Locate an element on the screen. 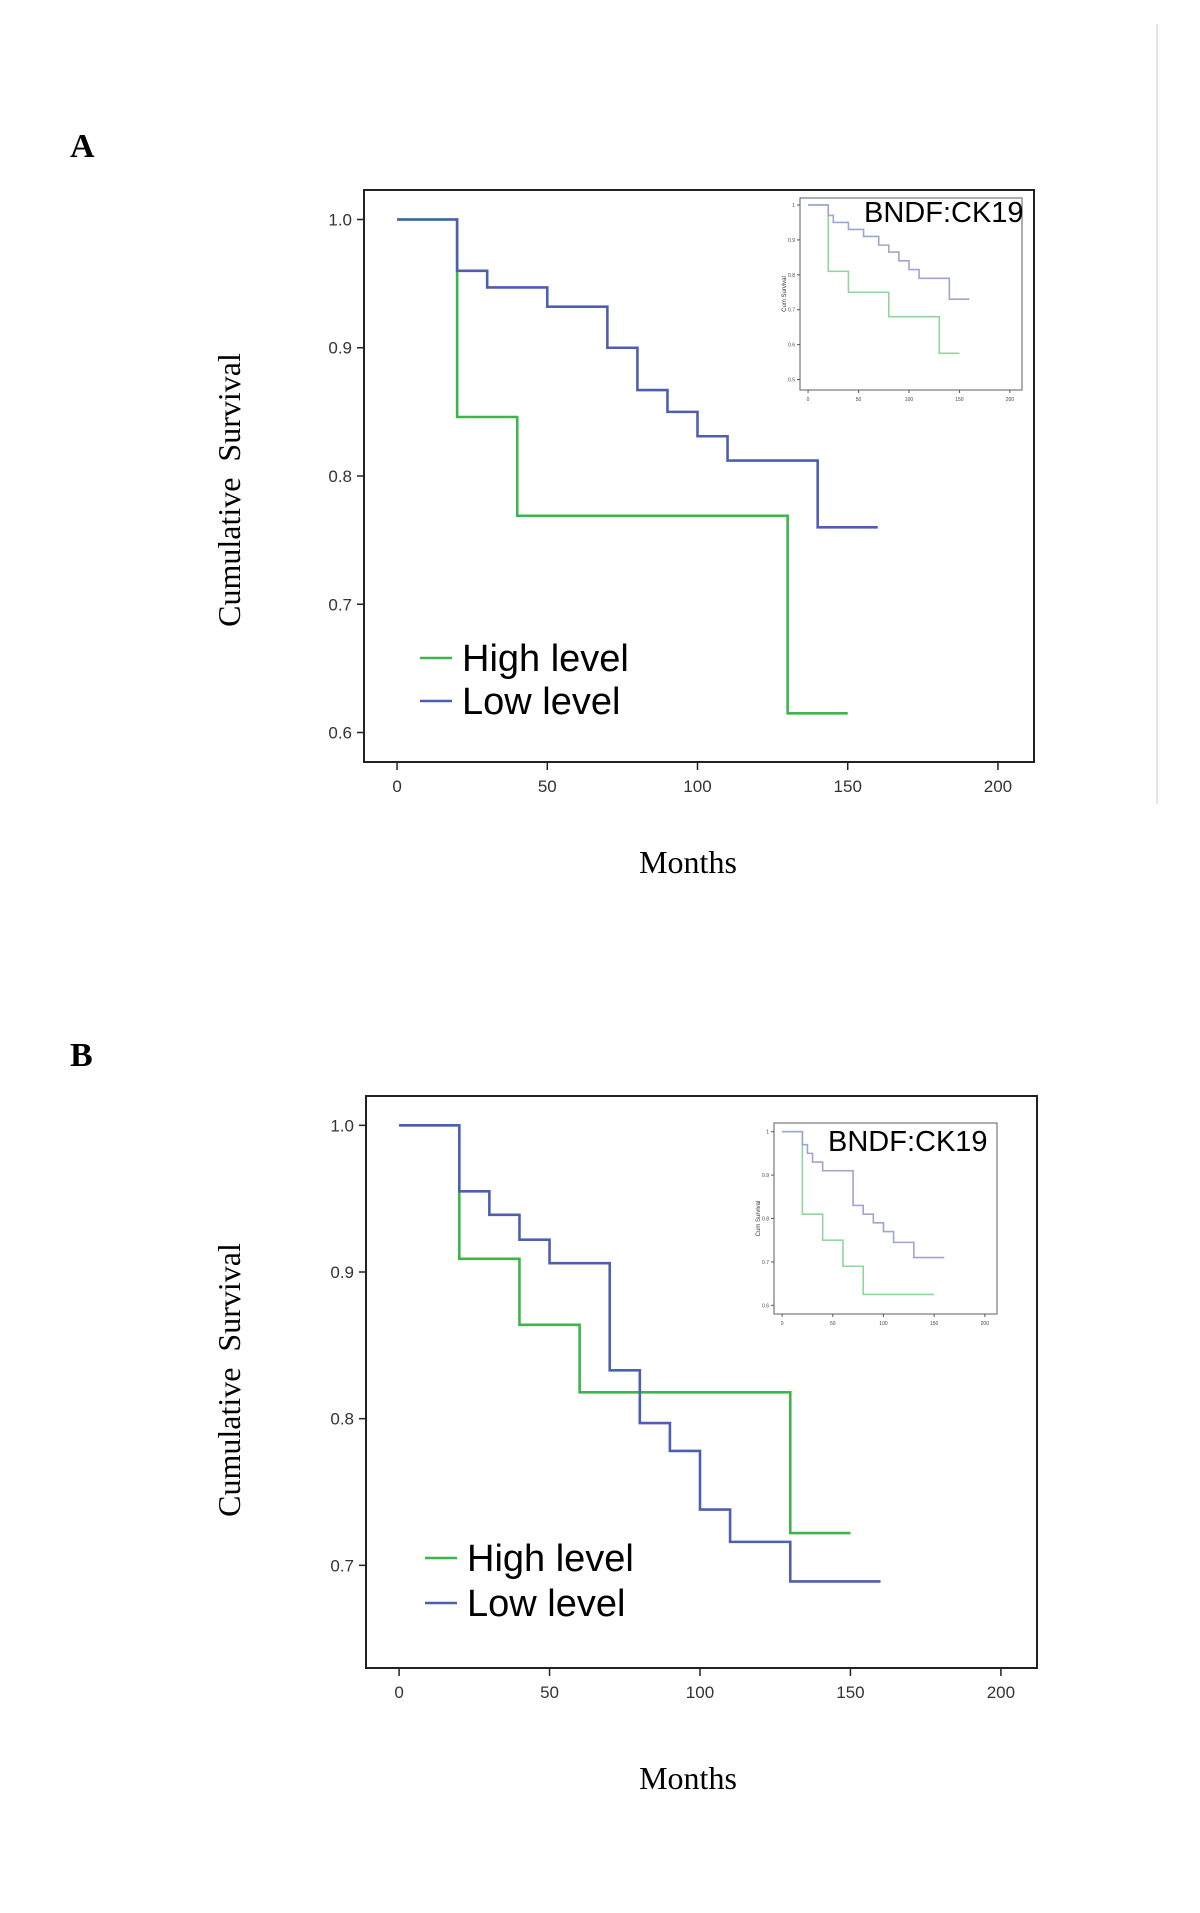 The width and height of the screenshot is (1200, 1913). panel-label-a: A is located at coordinates (82, 146).